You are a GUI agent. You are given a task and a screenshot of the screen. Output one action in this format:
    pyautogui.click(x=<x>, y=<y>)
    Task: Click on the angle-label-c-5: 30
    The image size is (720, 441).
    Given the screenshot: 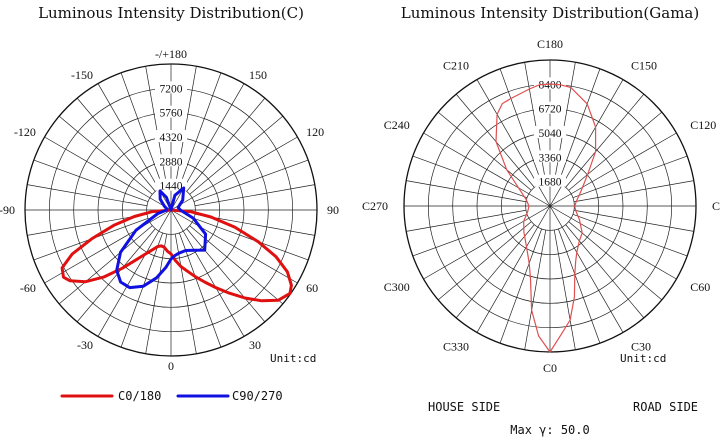 What is the action you would take?
    pyautogui.click(x=255, y=345)
    